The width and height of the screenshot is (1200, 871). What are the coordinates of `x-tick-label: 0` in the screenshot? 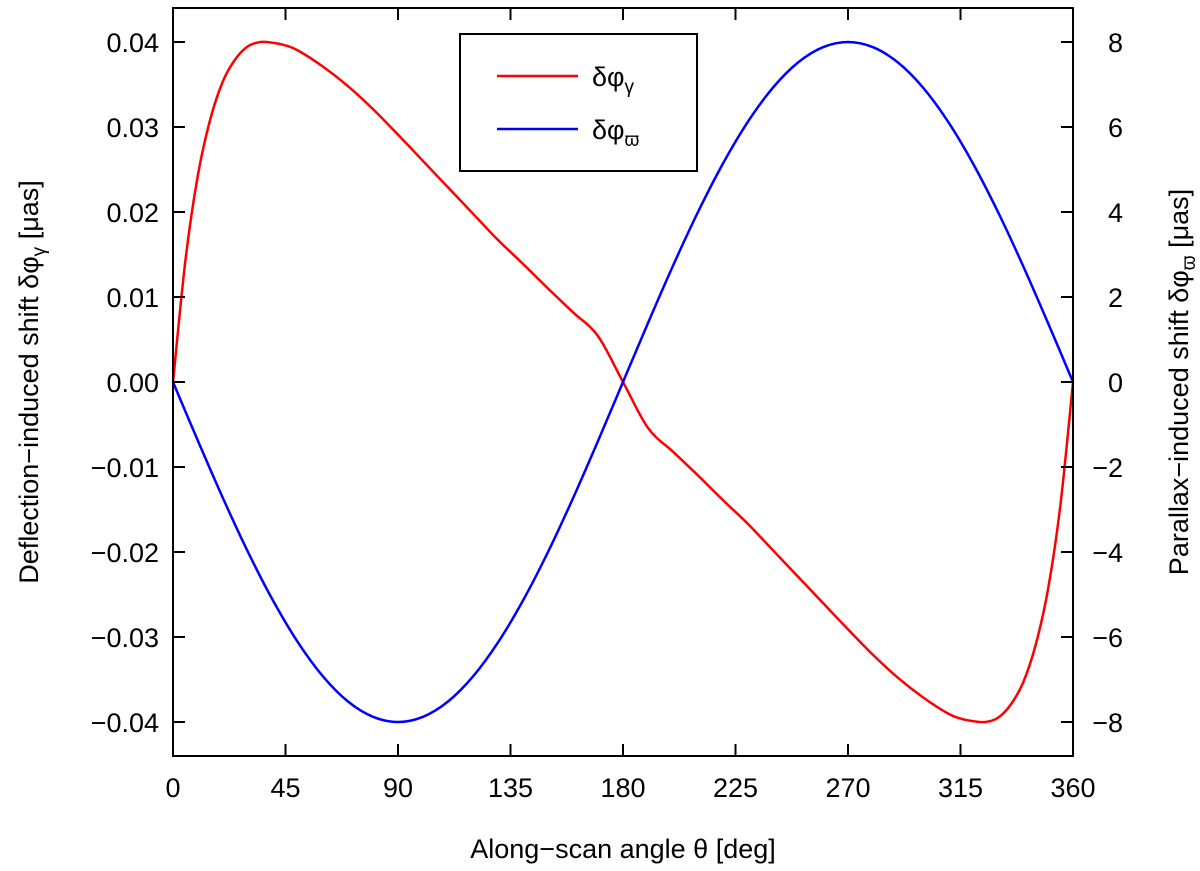 It's located at (172, 788).